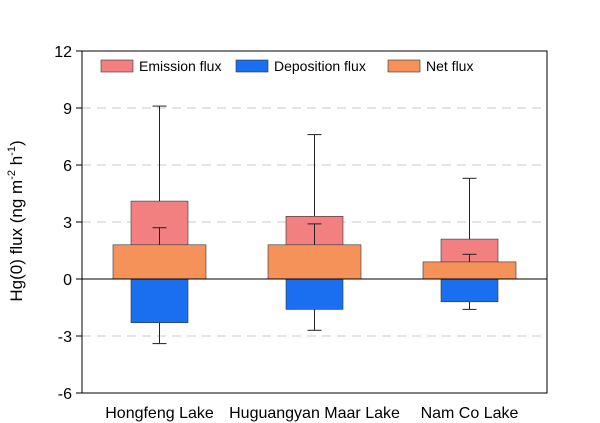 Image resolution: width=600 pixels, height=423 pixels. I want to click on x-tick-label: Nam Co Lake, so click(470, 413).